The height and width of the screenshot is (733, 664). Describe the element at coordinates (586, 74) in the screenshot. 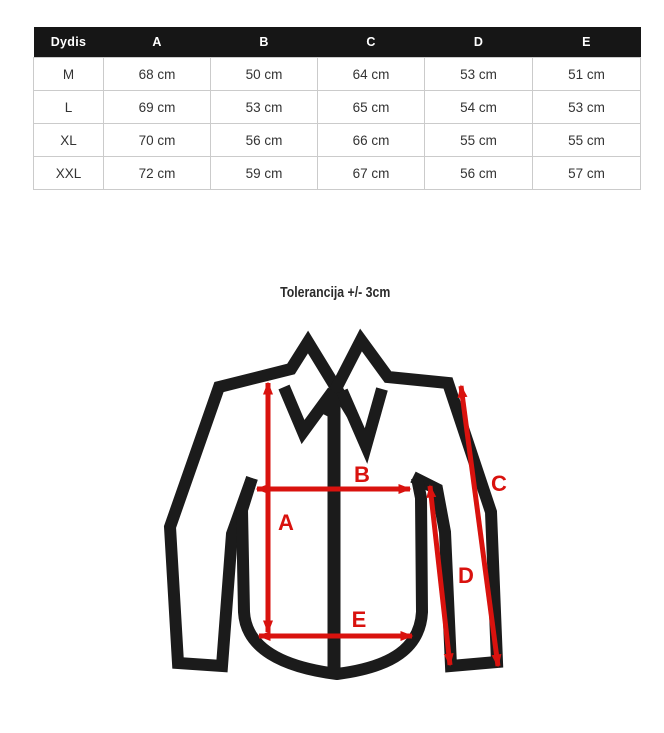

I see `value-cell: 51 cm` at that location.